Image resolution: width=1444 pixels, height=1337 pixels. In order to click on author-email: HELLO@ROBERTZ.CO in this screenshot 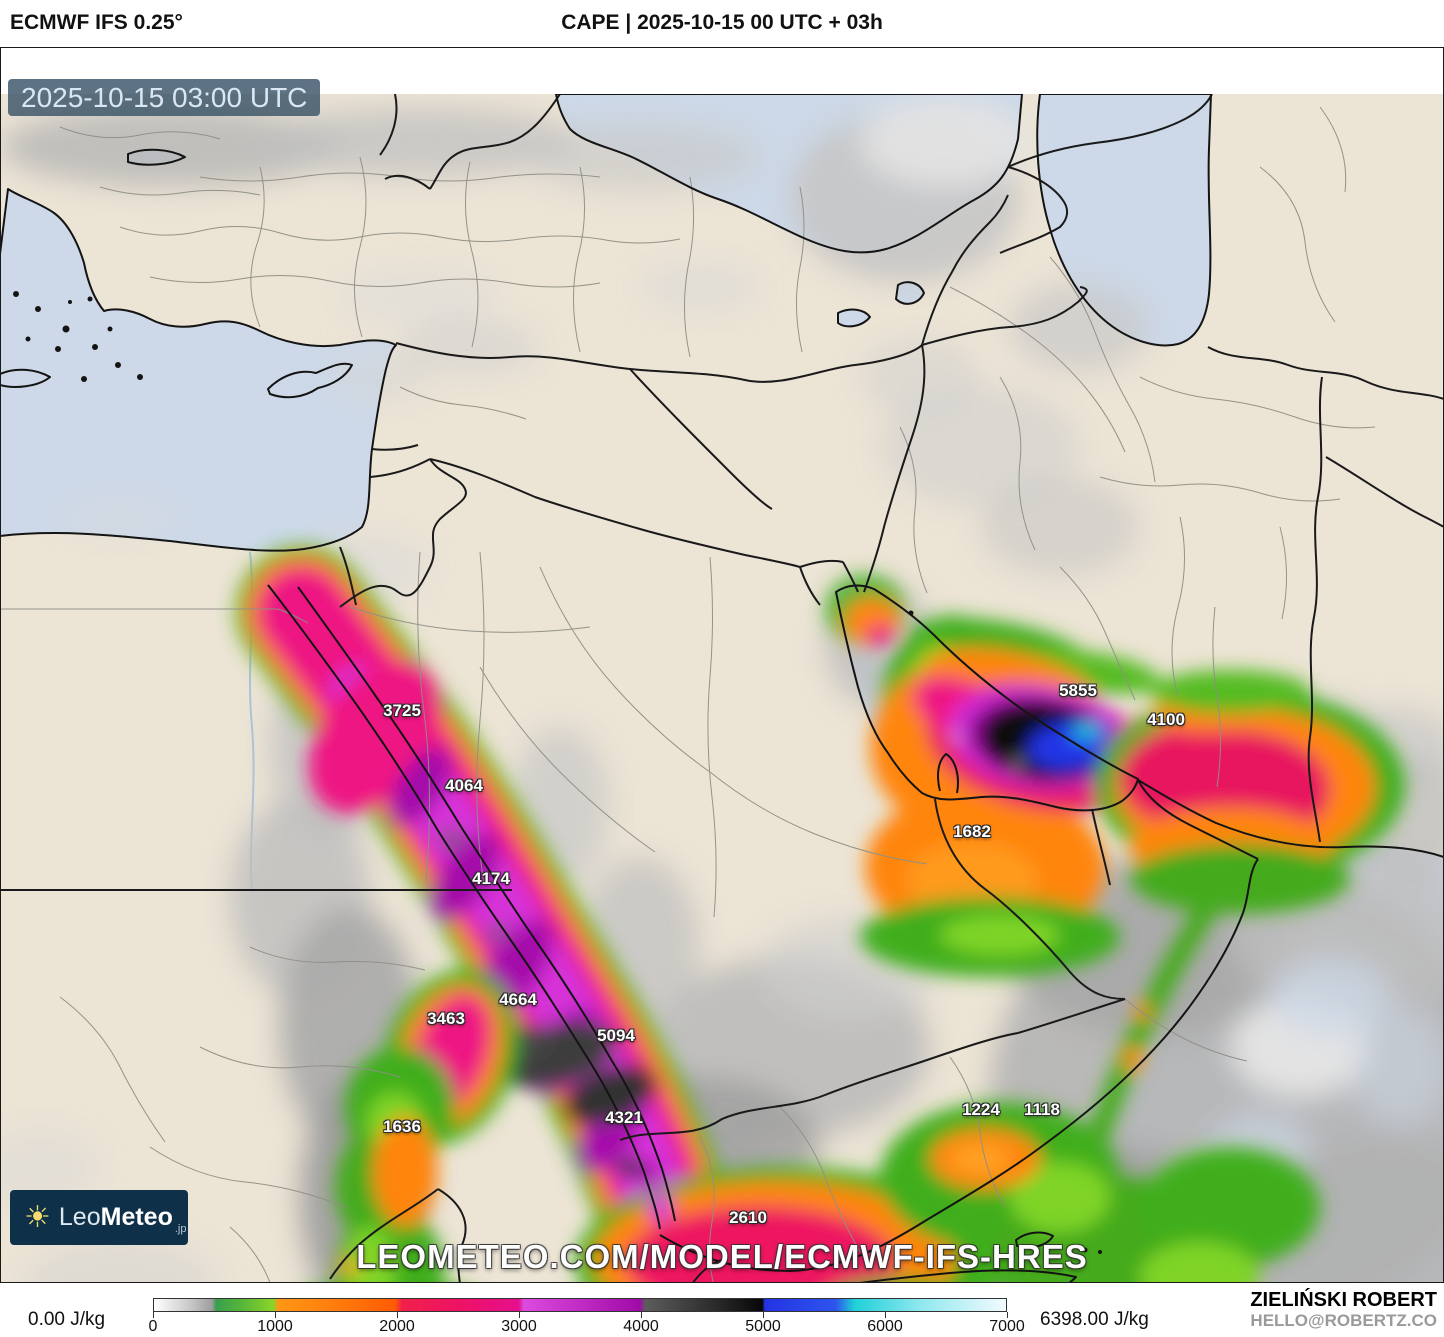, I will do `click(1343, 1320)`.